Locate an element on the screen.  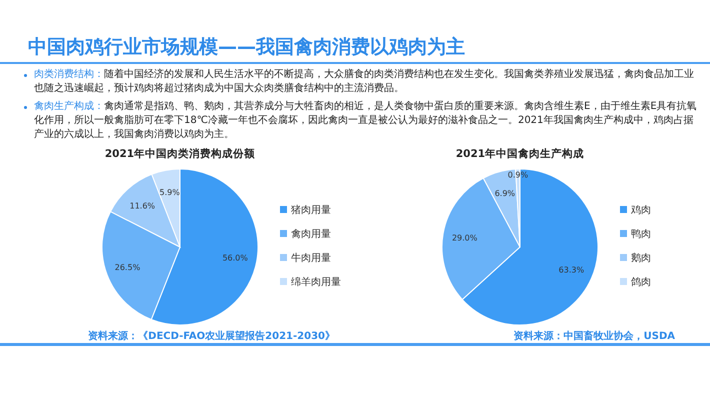
text: 中国肉鸡行业市场规模——我国禽肉消费以鸡肉为主 is located at coordinates (246, 47).